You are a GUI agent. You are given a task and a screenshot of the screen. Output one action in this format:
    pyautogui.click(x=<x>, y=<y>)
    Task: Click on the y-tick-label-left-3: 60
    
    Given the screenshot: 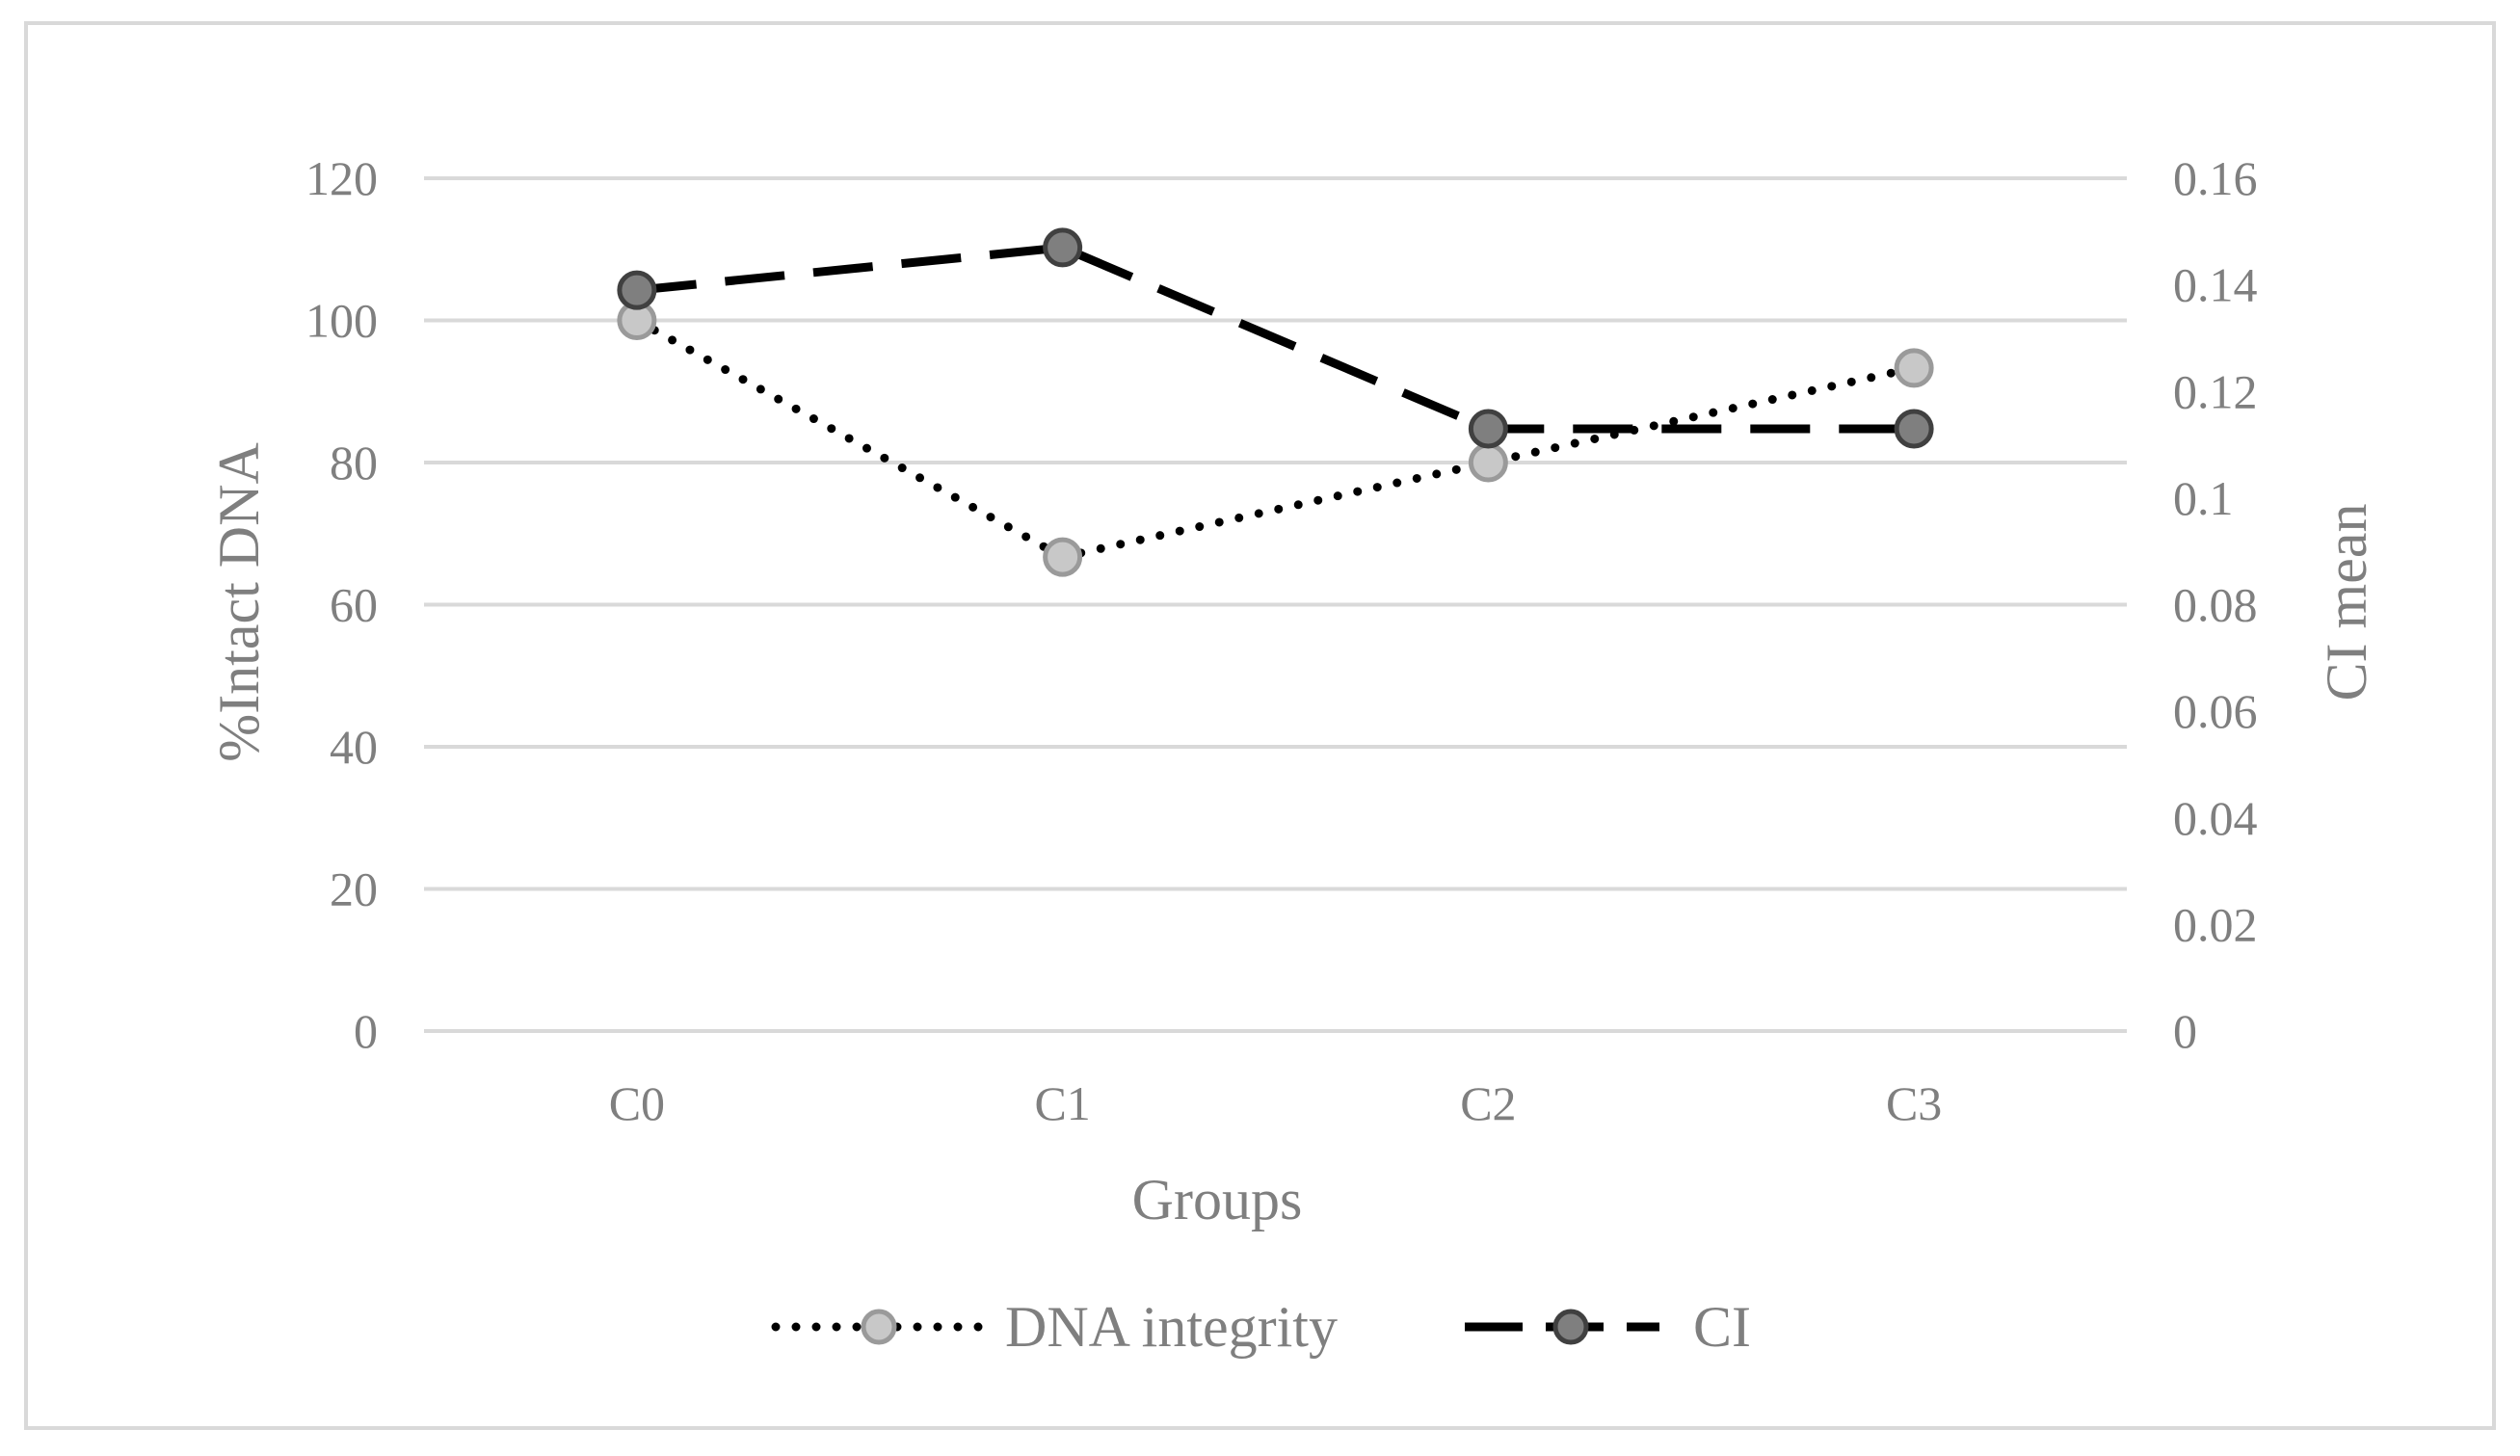 What is the action you would take?
    pyautogui.click(x=354, y=605)
    